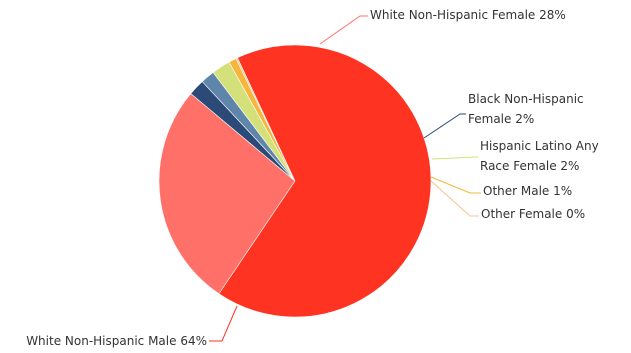 This screenshot has height=353, width=631. I want to click on slice-label-line: Female 2%, so click(501, 119).